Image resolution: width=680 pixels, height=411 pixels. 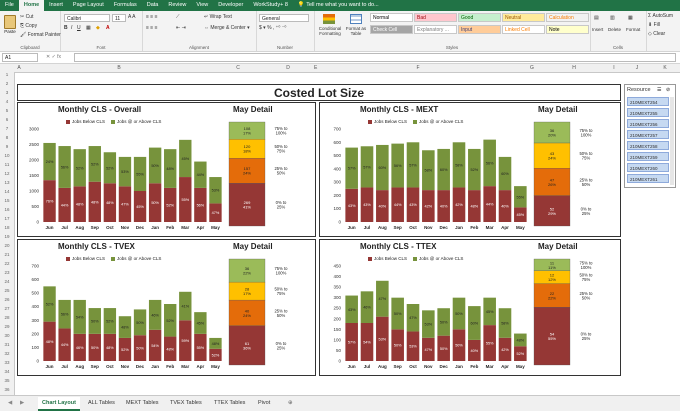 I want to click on row-header: 27, so click(x=7, y=308).